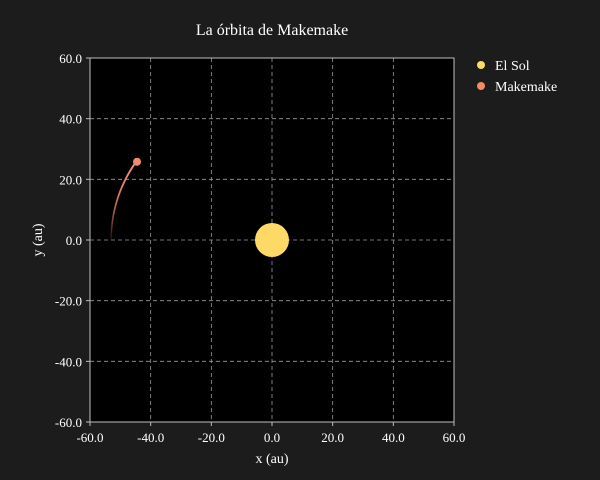 The image size is (600, 480). Describe the element at coordinates (70, 58) in the screenshot. I see `y-tick-label: 60.0` at that location.